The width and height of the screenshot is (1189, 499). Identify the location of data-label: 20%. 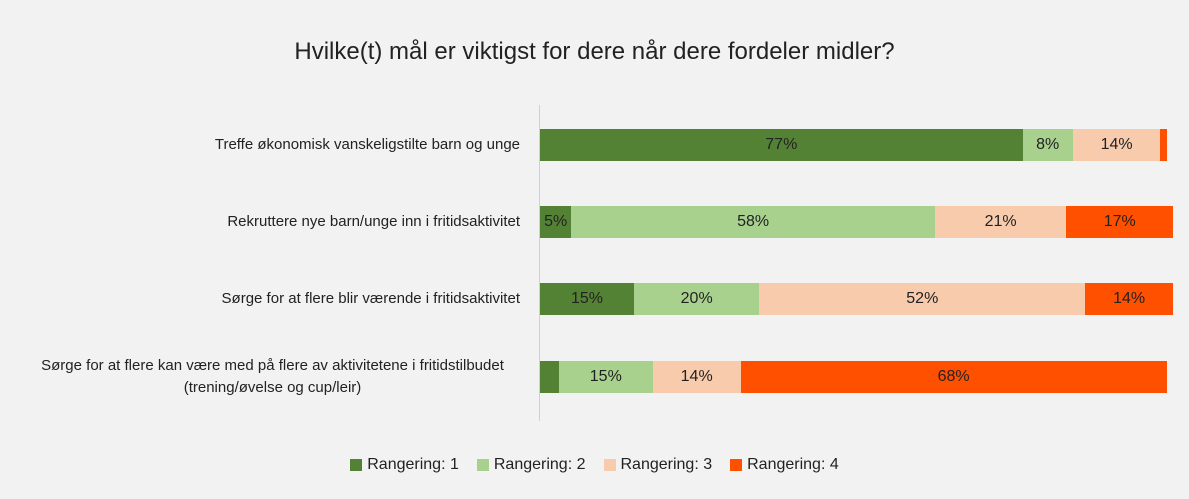
(696, 298).